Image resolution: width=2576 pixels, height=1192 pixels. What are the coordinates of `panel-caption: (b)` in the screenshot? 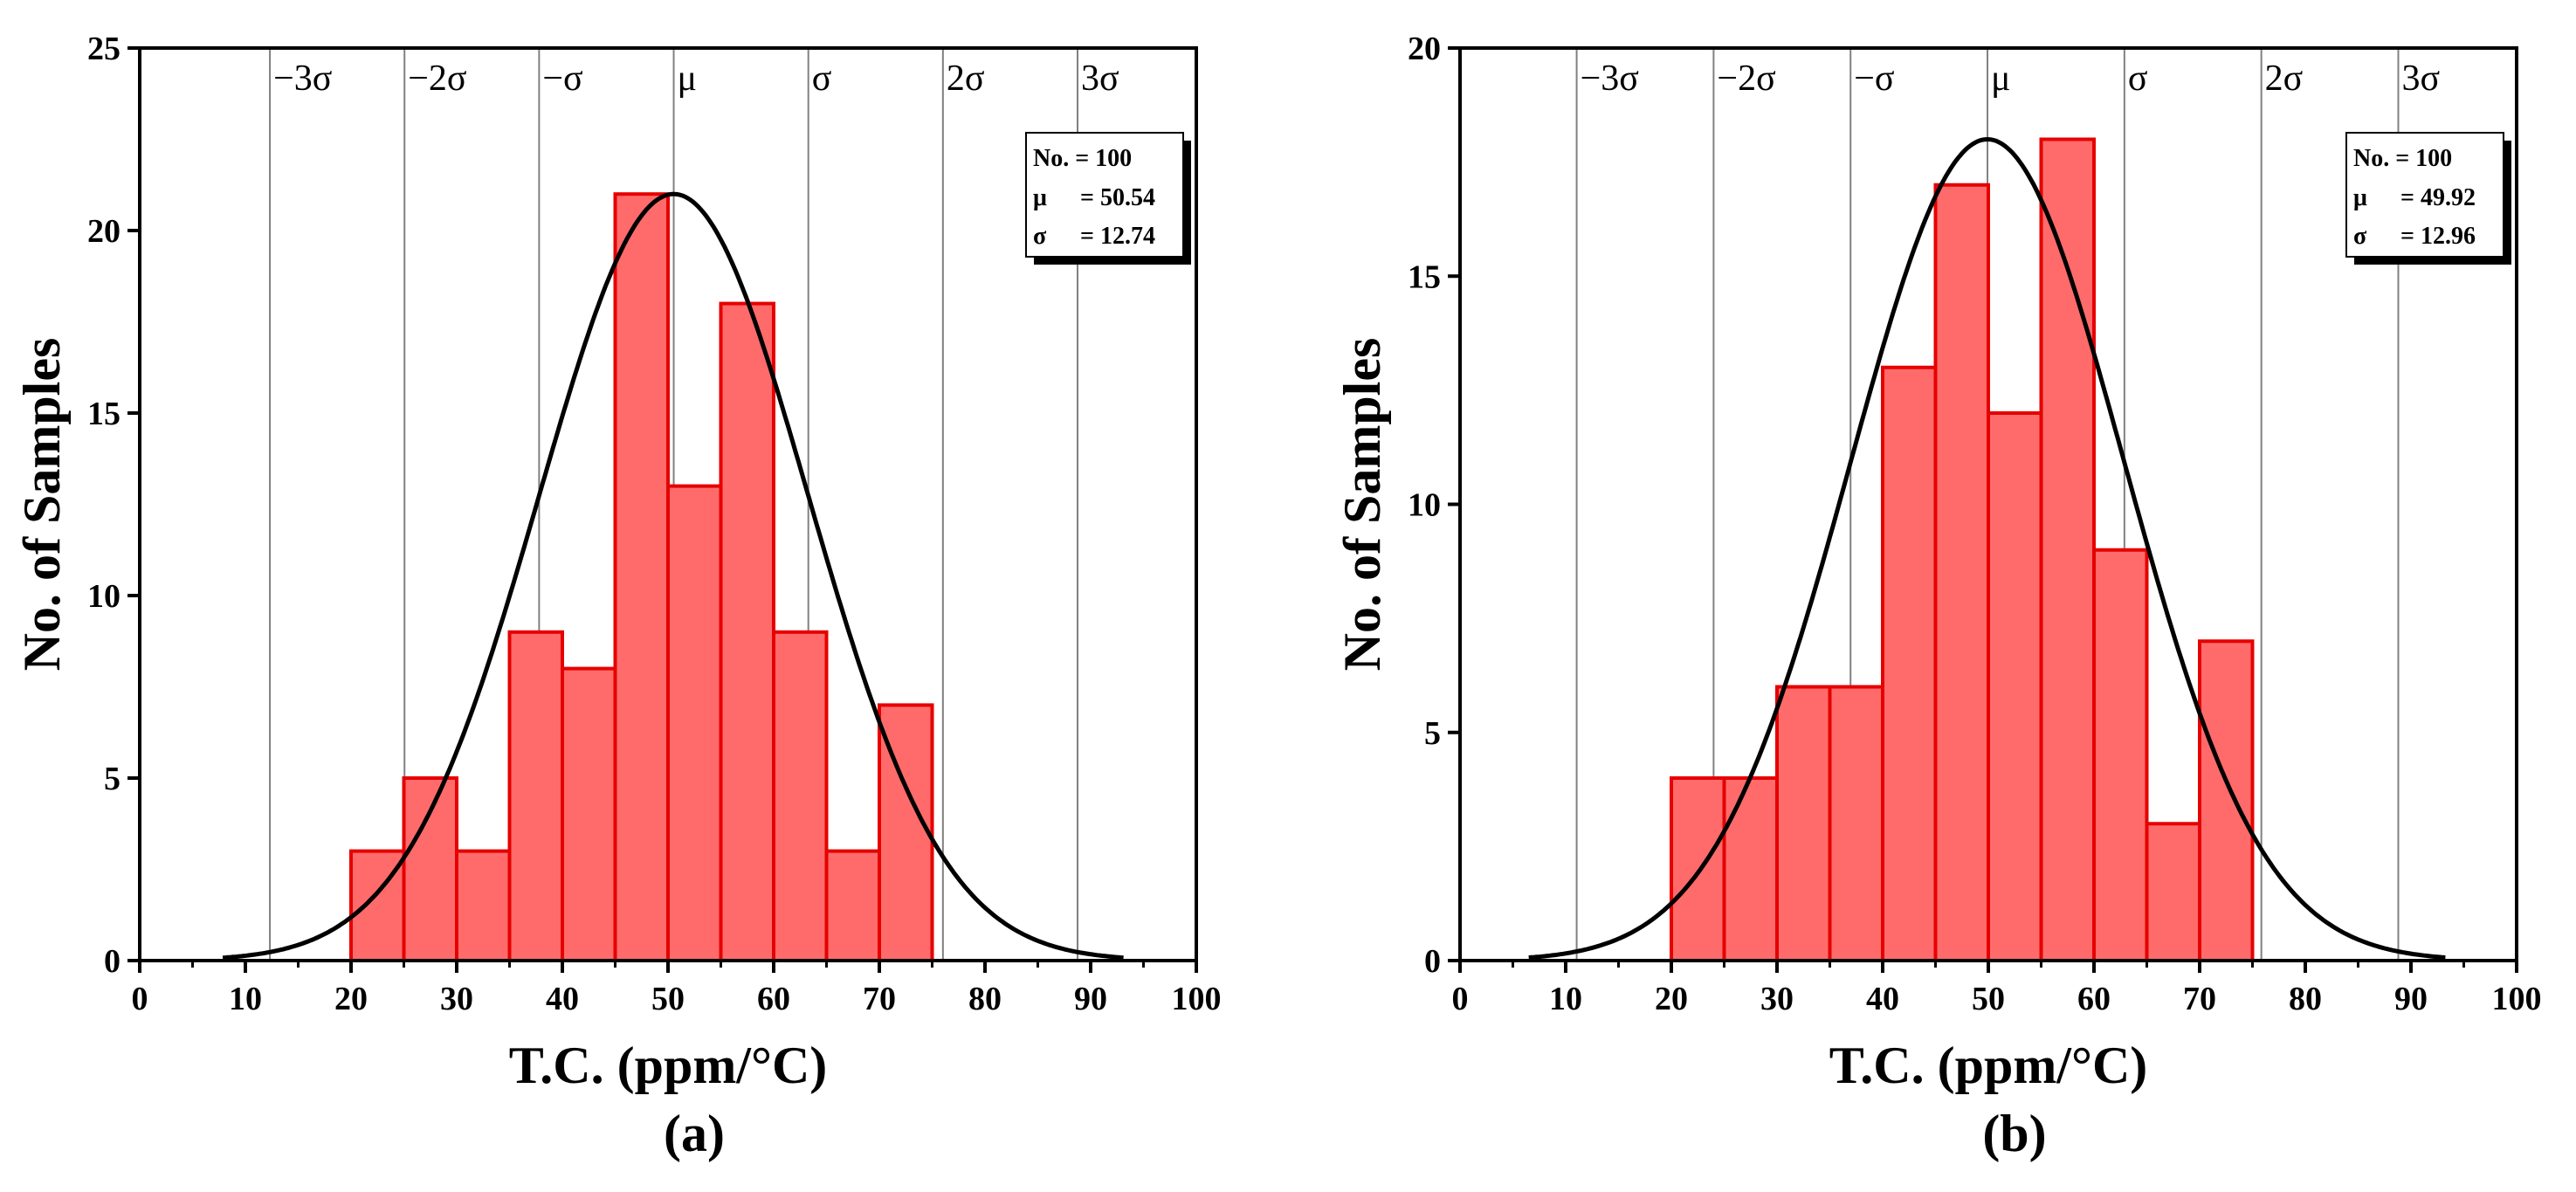 It's located at (2014, 1134).